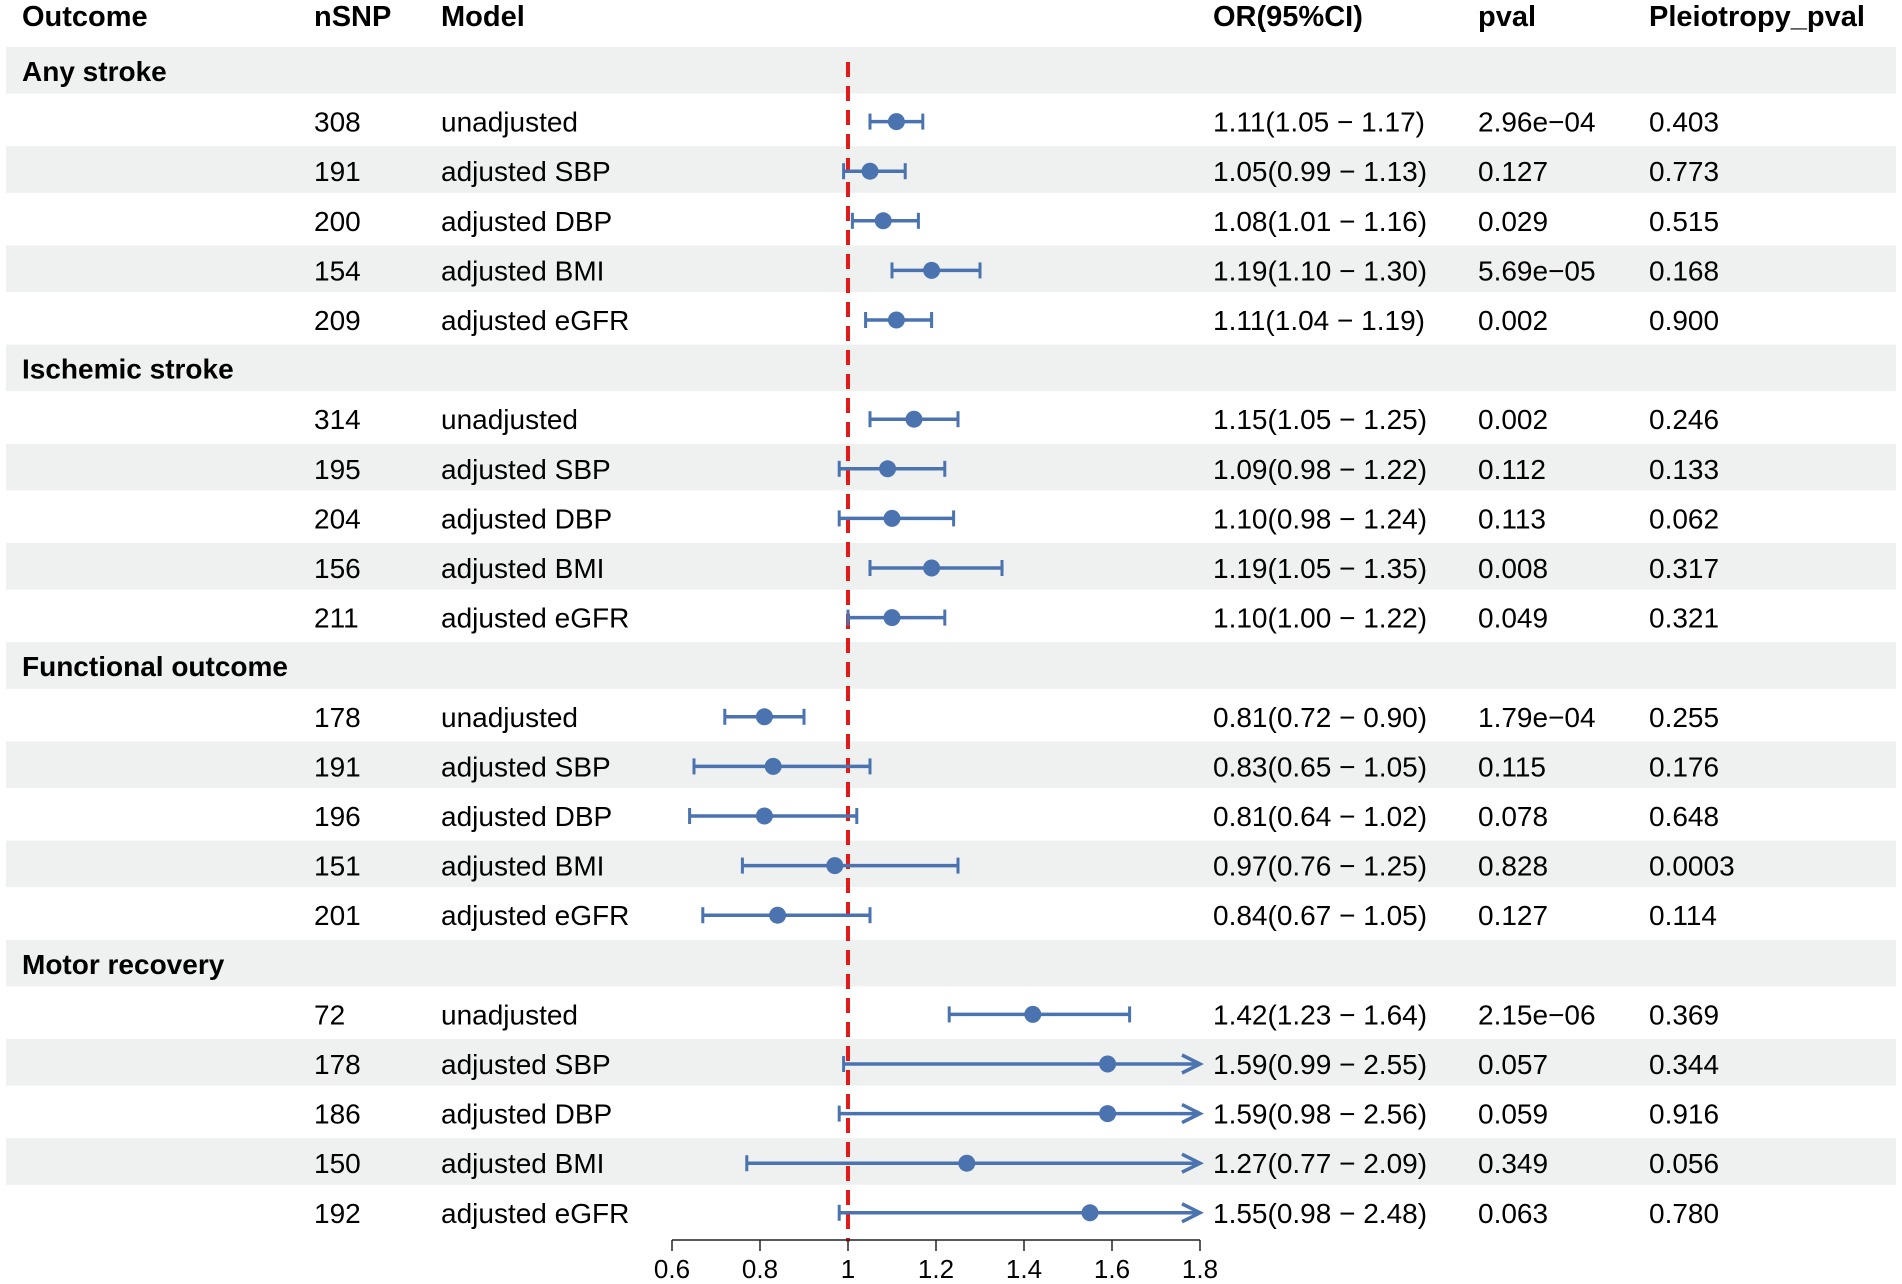  What do you see at coordinates (1684, 618) in the screenshot?
I see `cell-pleiotropy: 0.321` at bounding box center [1684, 618].